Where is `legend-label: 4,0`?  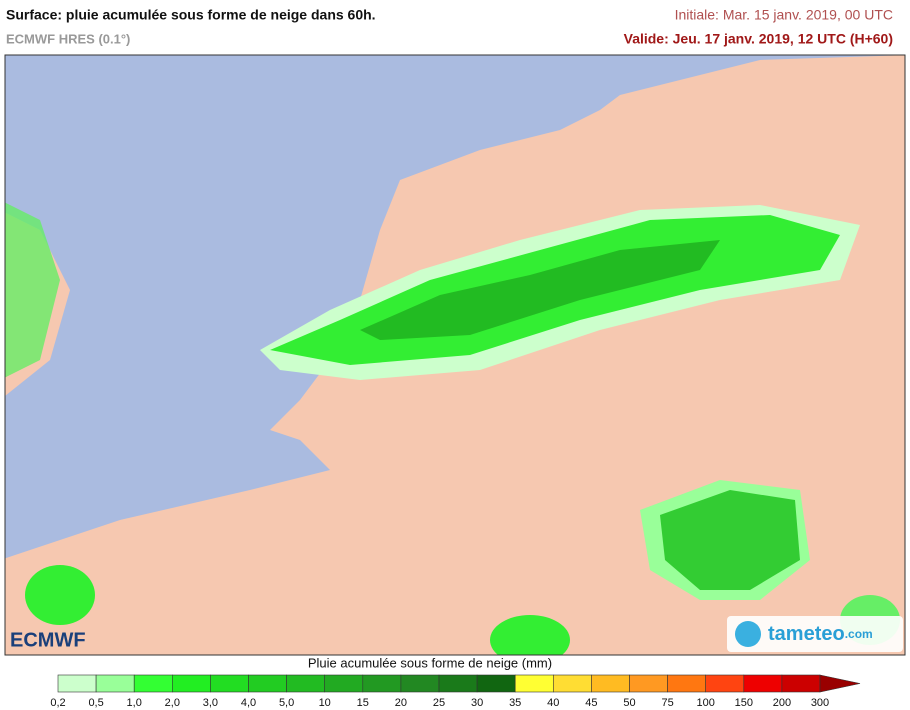 legend-label: 4,0 is located at coordinates (248, 703).